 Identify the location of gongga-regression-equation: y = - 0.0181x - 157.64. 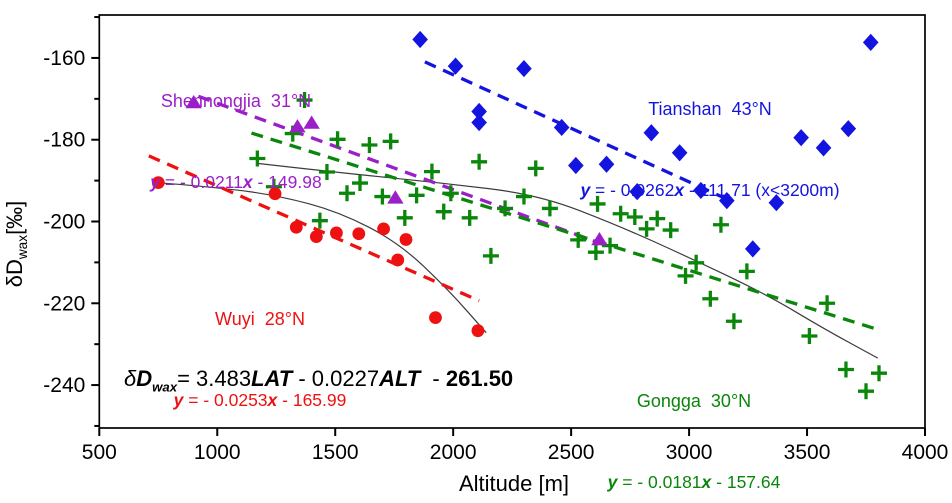
(694, 482).